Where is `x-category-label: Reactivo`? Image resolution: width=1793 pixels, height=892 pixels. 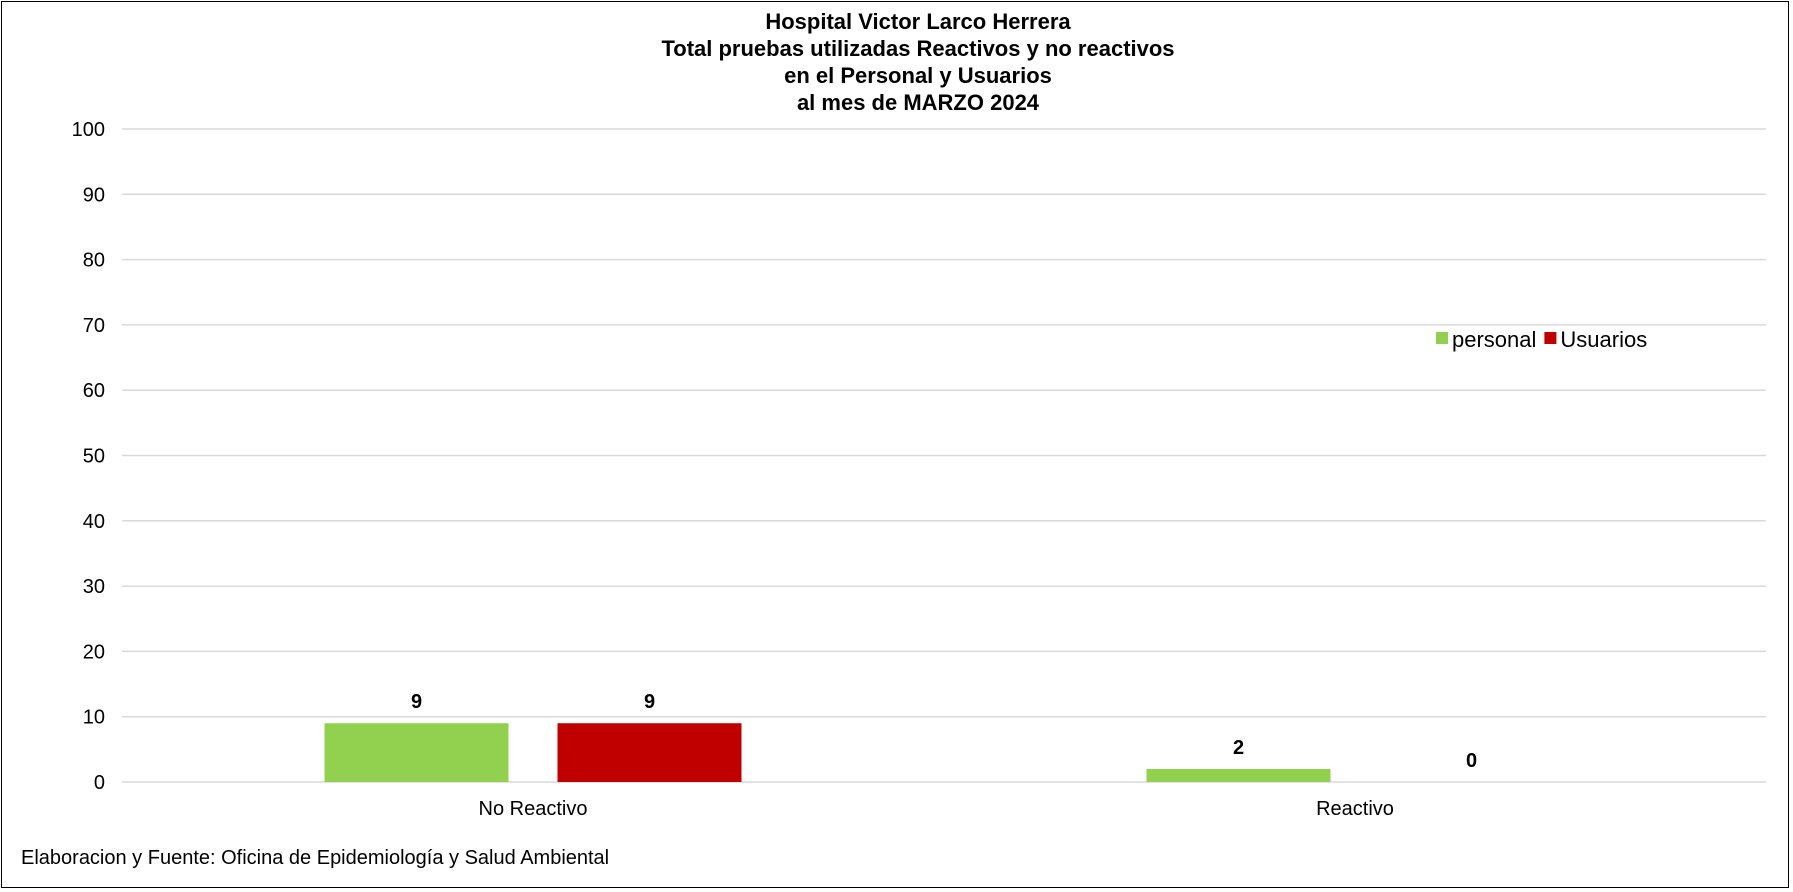
x-category-label: Reactivo is located at coordinates (1355, 809).